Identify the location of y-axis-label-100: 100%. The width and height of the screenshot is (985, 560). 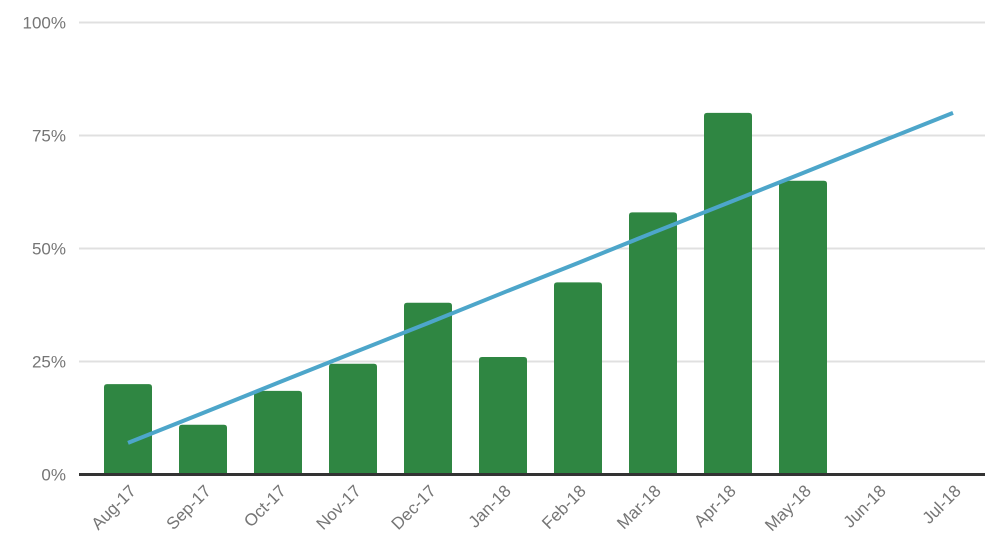
(44, 22).